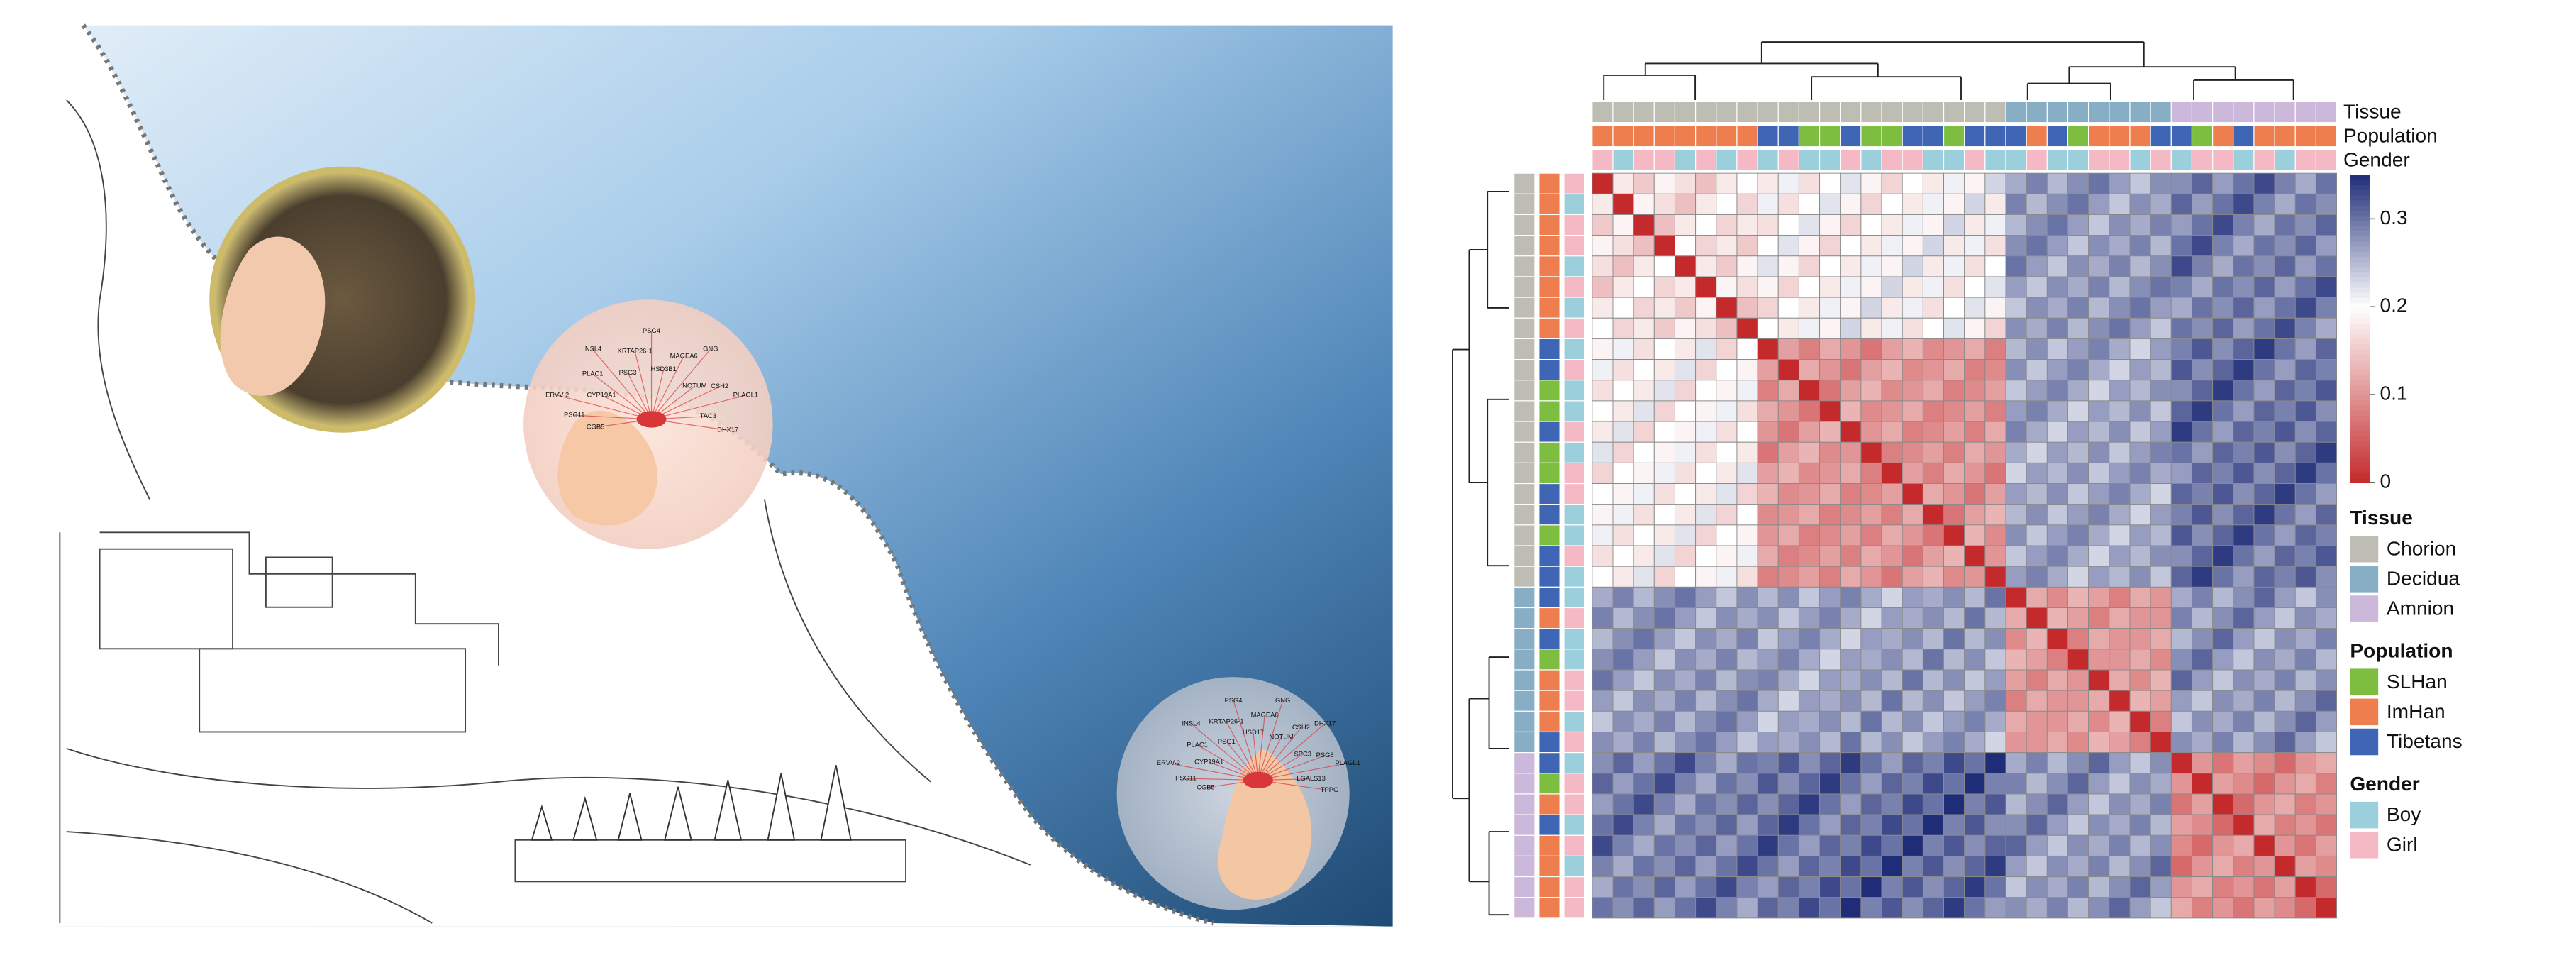 The height and width of the screenshot is (970, 2576). I want to click on fetus, so click(607, 468).